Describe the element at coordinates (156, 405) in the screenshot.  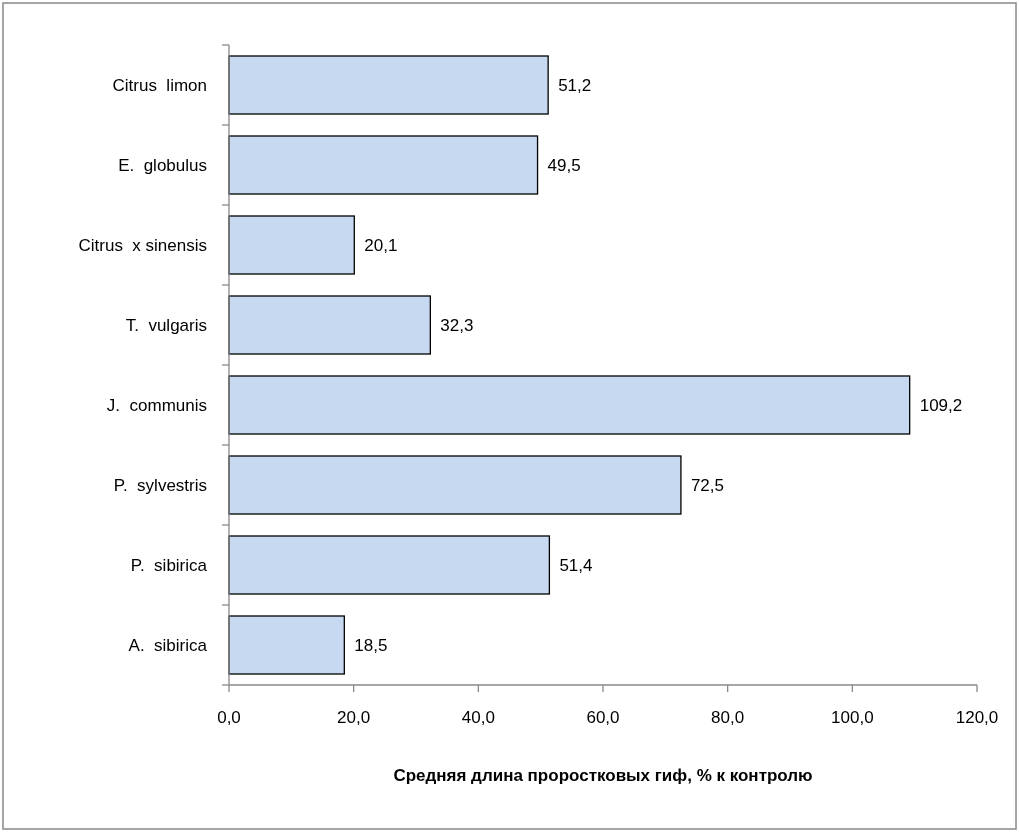
I see `y-tick-label: J. communis` at that location.